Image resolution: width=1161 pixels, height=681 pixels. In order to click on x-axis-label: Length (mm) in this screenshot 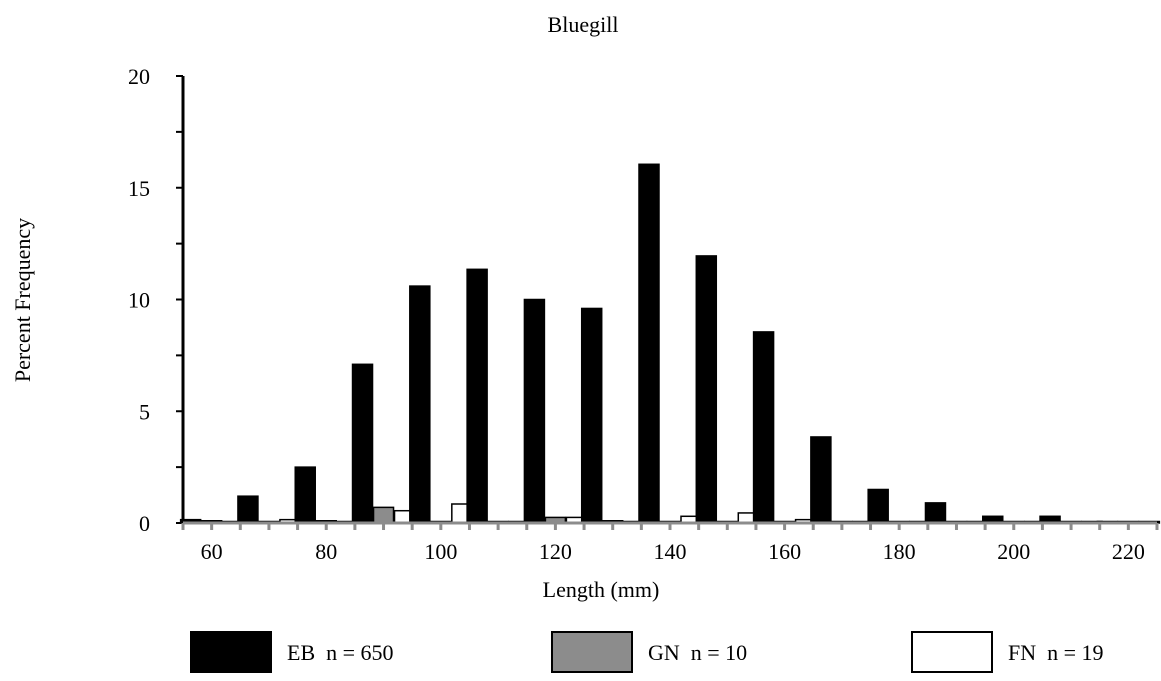, I will do `click(601, 589)`.